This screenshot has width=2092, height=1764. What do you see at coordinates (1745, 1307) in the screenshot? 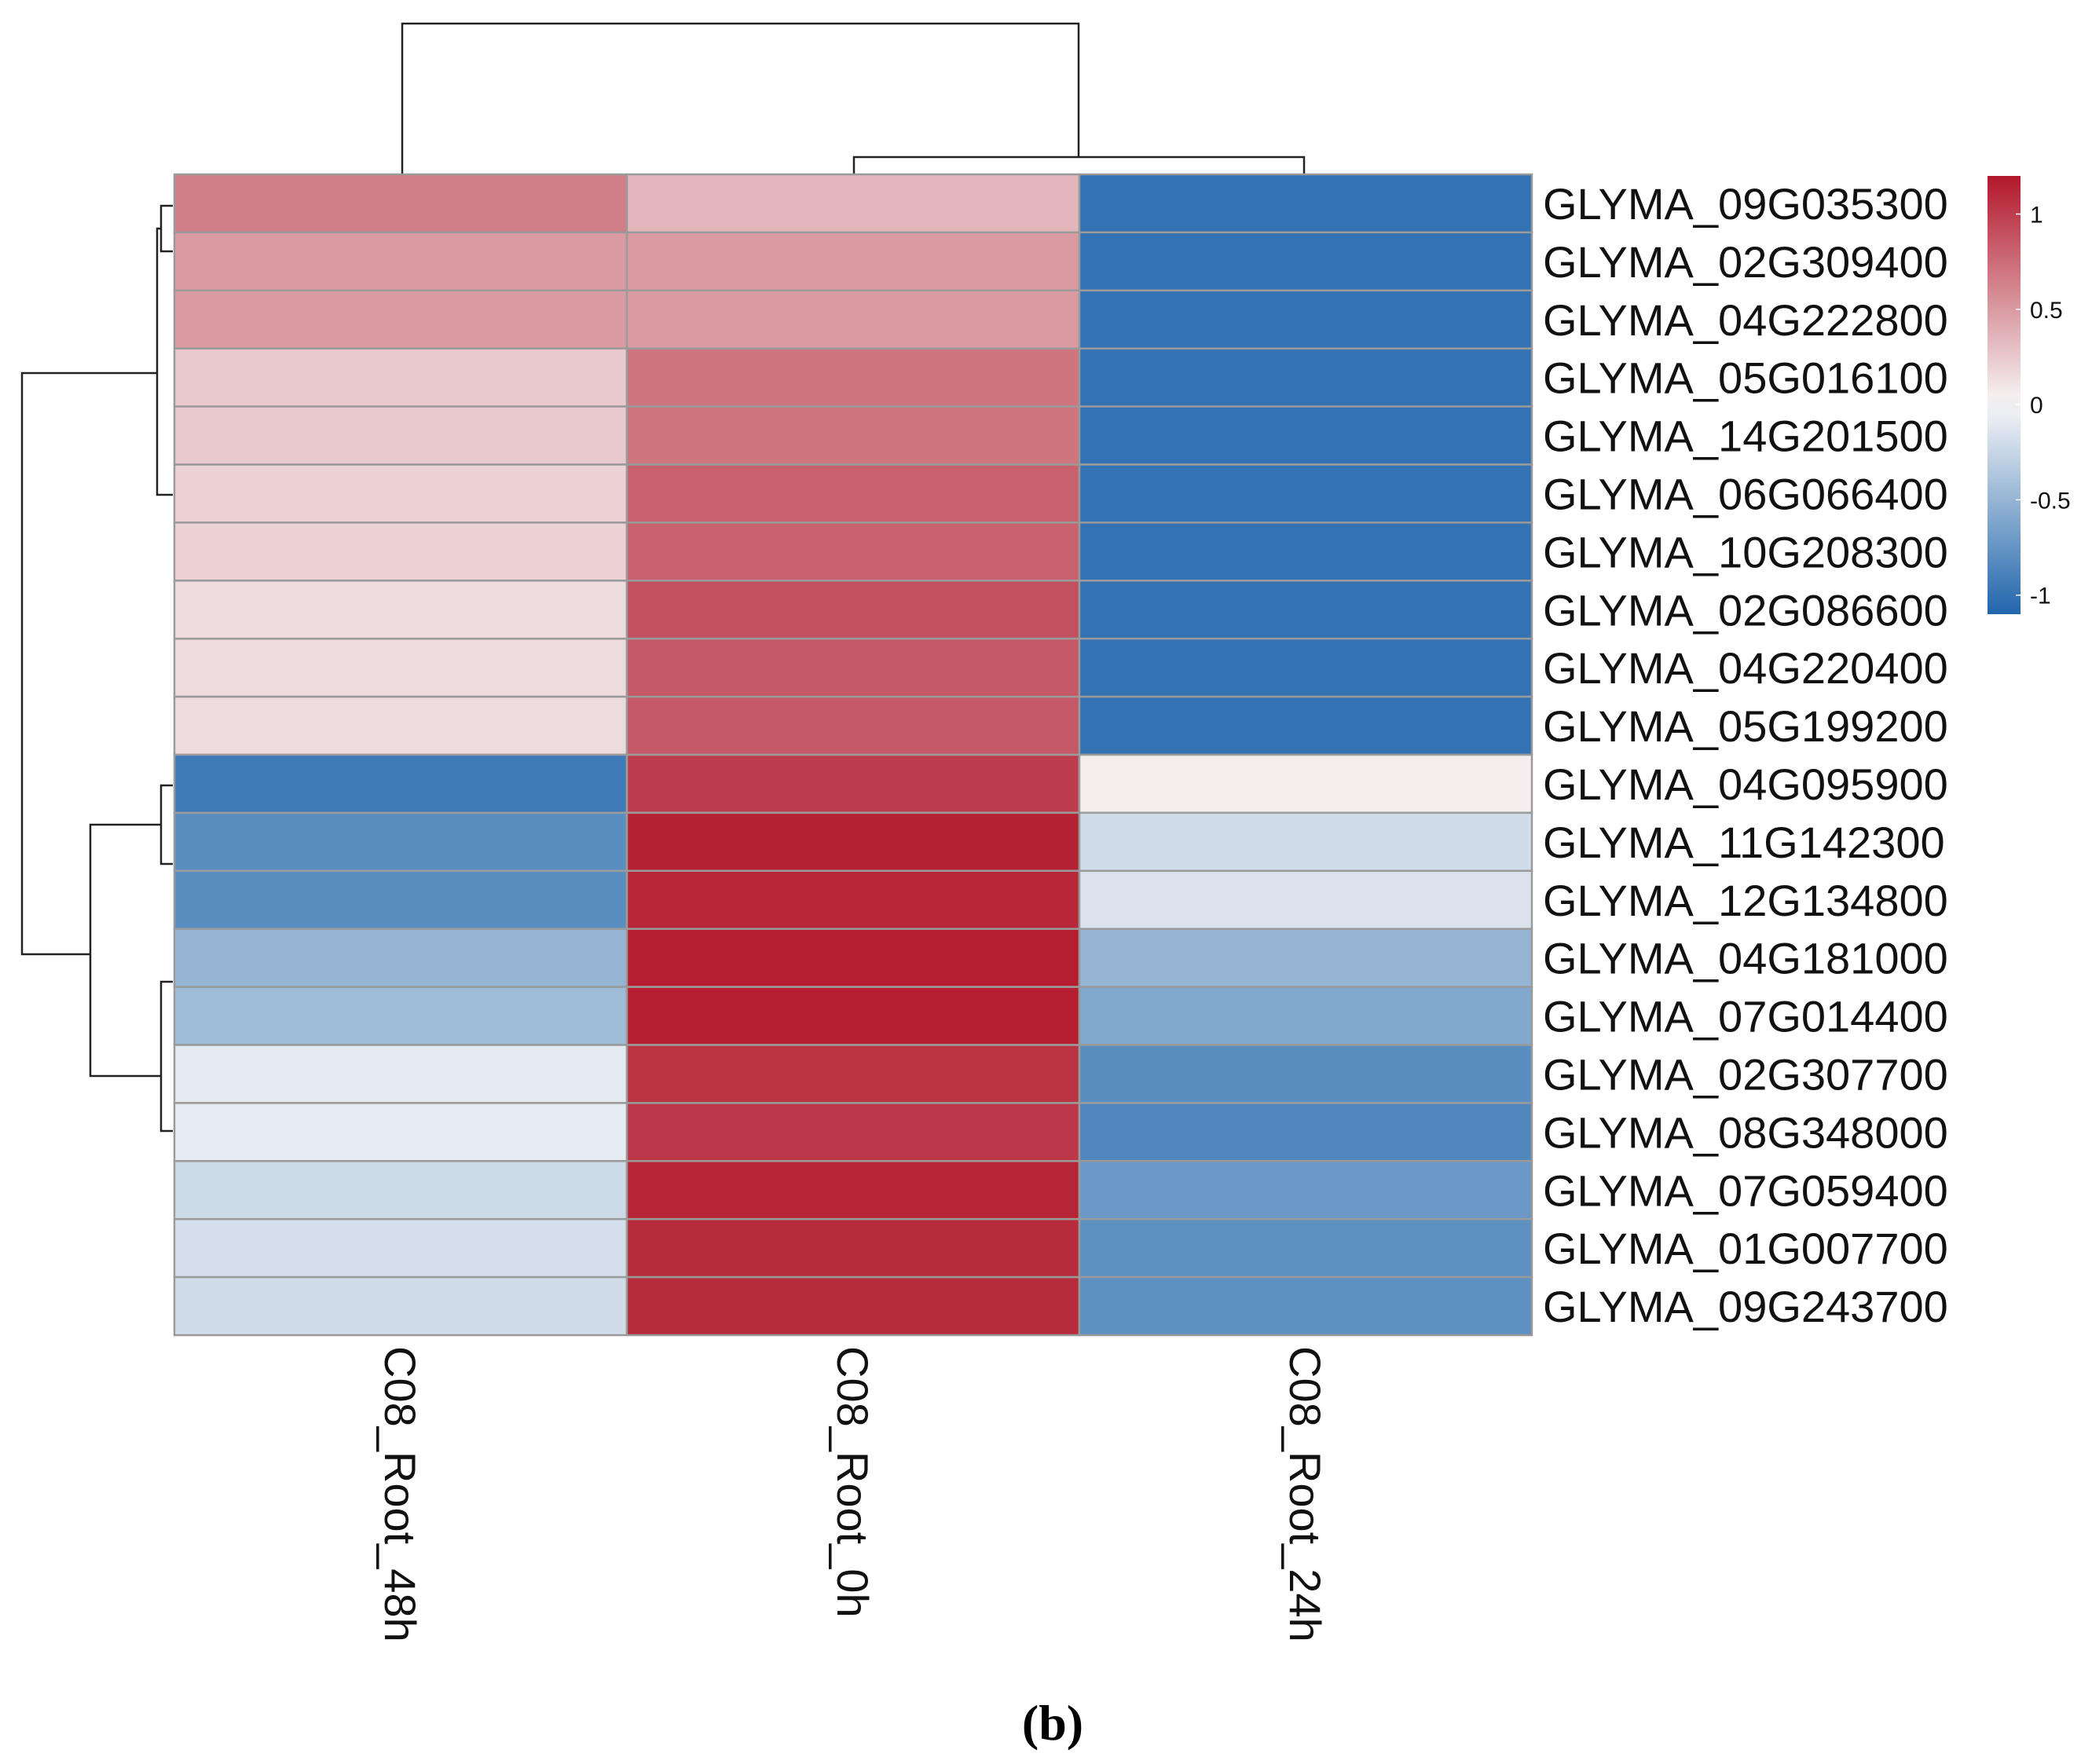
I see `row-label: GLYMA_09G243700` at bounding box center [1745, 1307].